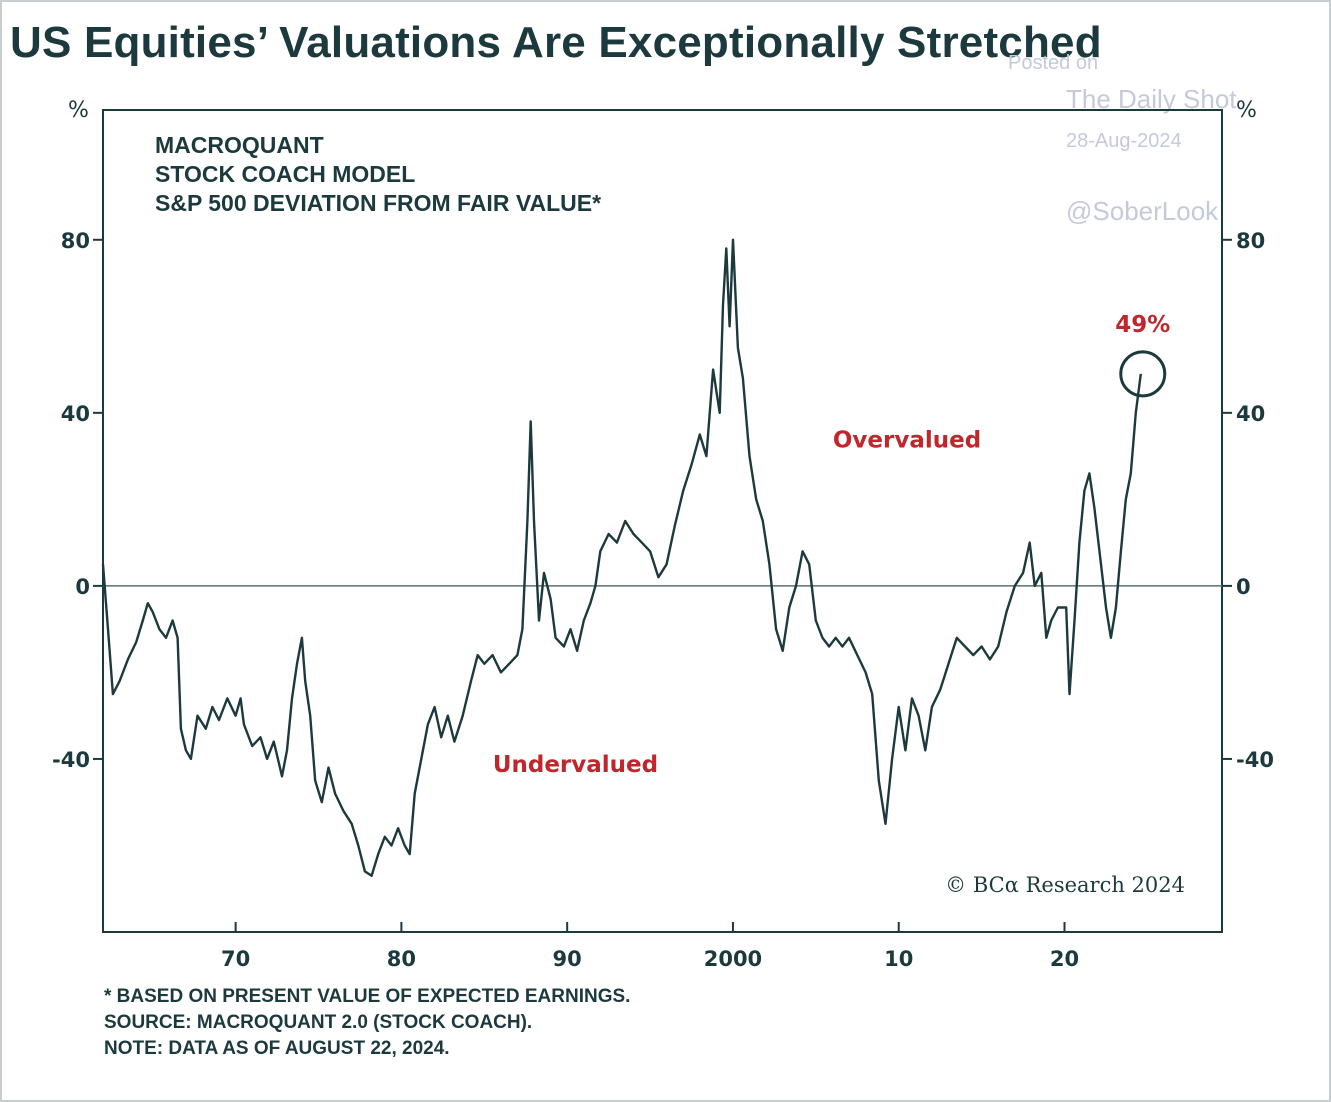 This screenshot has height=1102, width=1331. What do you see at coordinates (1053, 63) in the screenshot?
I see `watermark-posted-on: Posted on` at bounding box center [1053, 63].